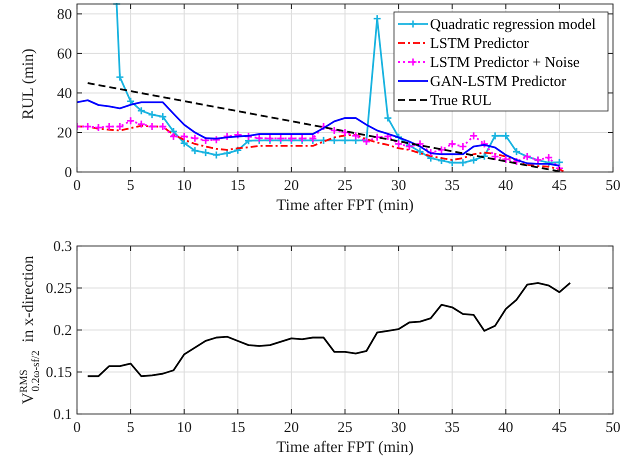 The width and height of the screenshot is (621, 466). I want to click on y-tick-label: 0.25, so click(59, 289).